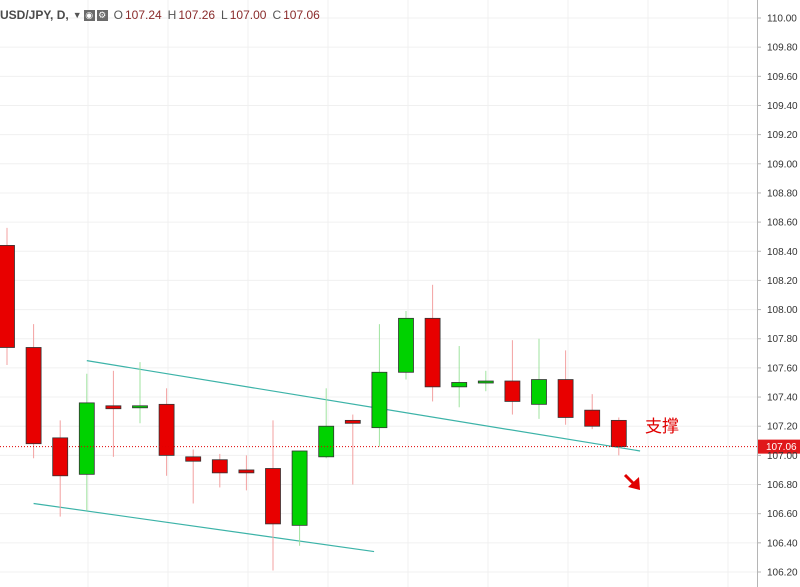  What do you see at coordinates (34, 15) in the screenshot?
I see `symbol-label: USD/JPY, D,` at bounding box center [34, 15].